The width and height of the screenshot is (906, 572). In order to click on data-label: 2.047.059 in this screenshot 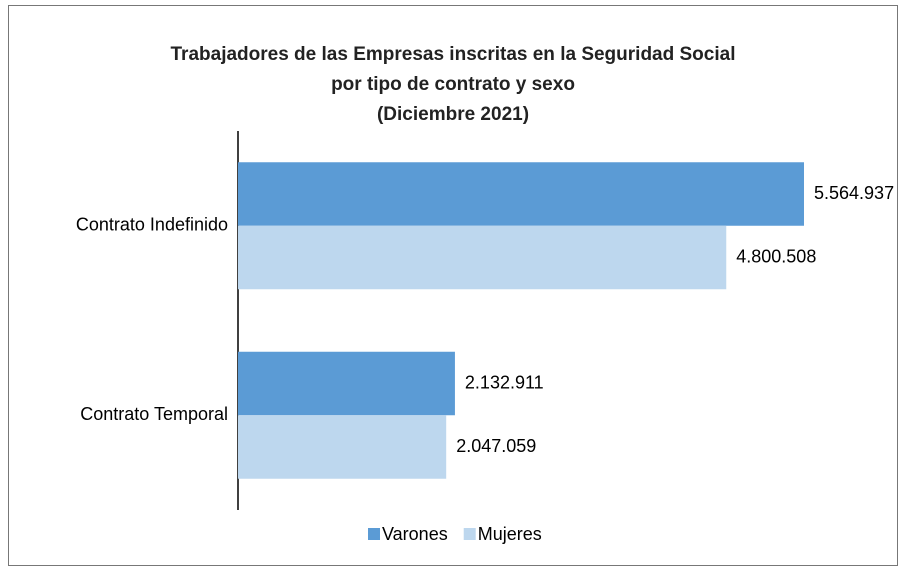, I will do `click(496, 446)`.